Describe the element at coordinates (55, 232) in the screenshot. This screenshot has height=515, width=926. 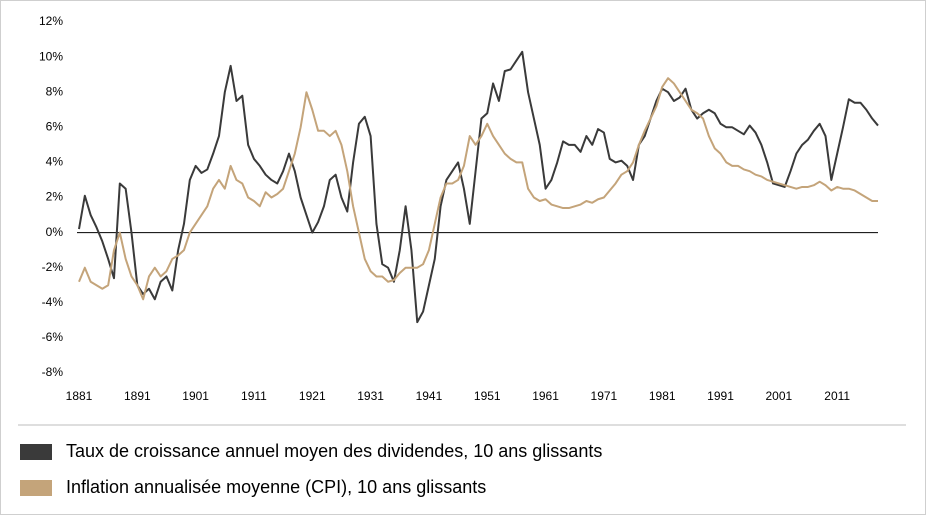
I see `y-tick-label: 0%` at that location.